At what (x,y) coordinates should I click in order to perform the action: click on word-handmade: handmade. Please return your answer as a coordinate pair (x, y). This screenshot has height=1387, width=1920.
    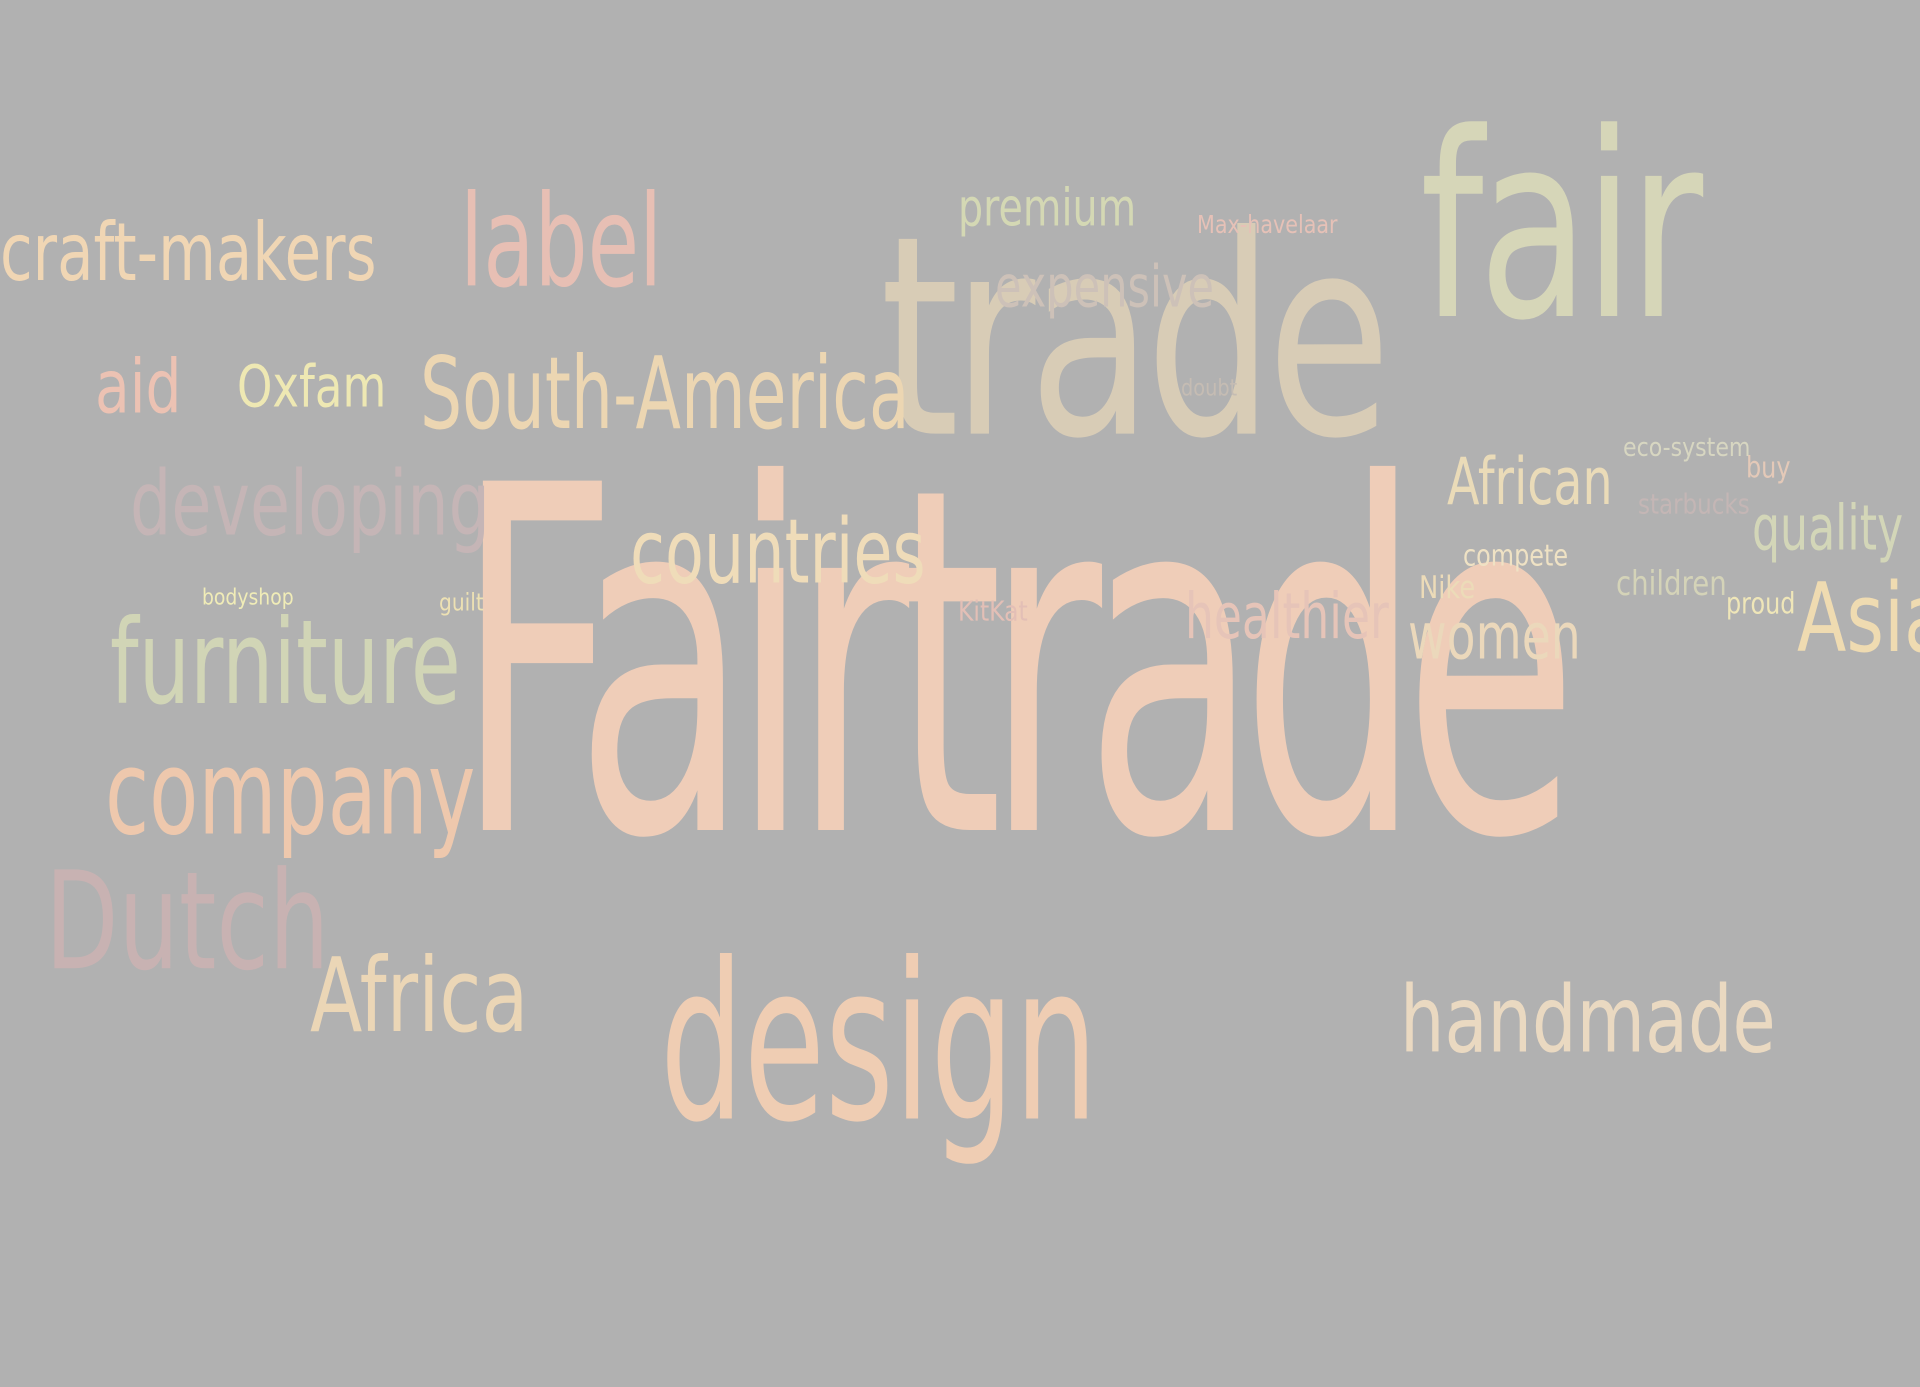
    Looking at the image, I should click on (1588, 1021).